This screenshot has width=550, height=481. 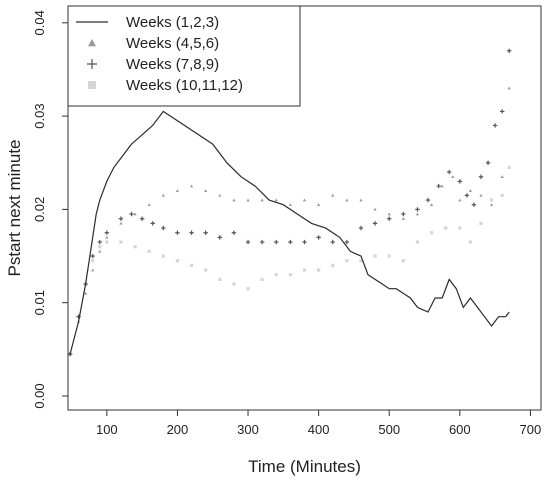 I want to click on legend-label: Weeks (4,5,6), so click(x=172, y=43).